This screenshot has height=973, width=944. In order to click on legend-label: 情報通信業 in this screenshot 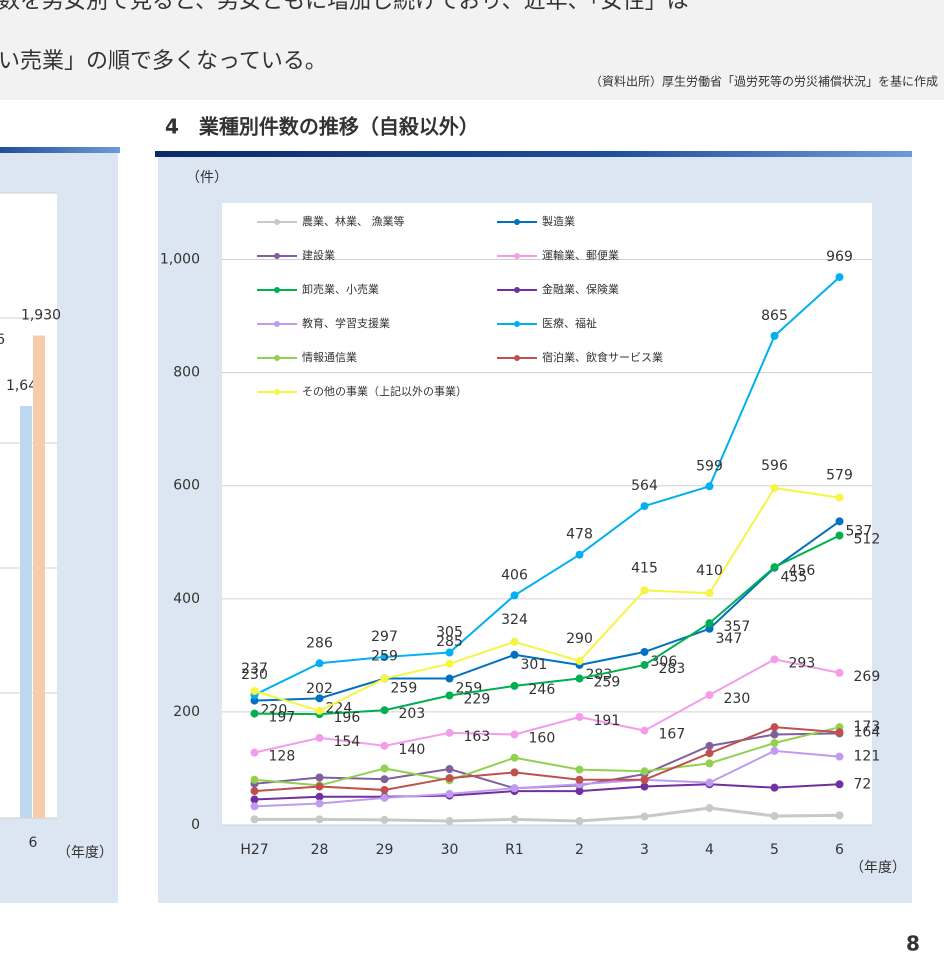, I will do `click(329, 357)`.